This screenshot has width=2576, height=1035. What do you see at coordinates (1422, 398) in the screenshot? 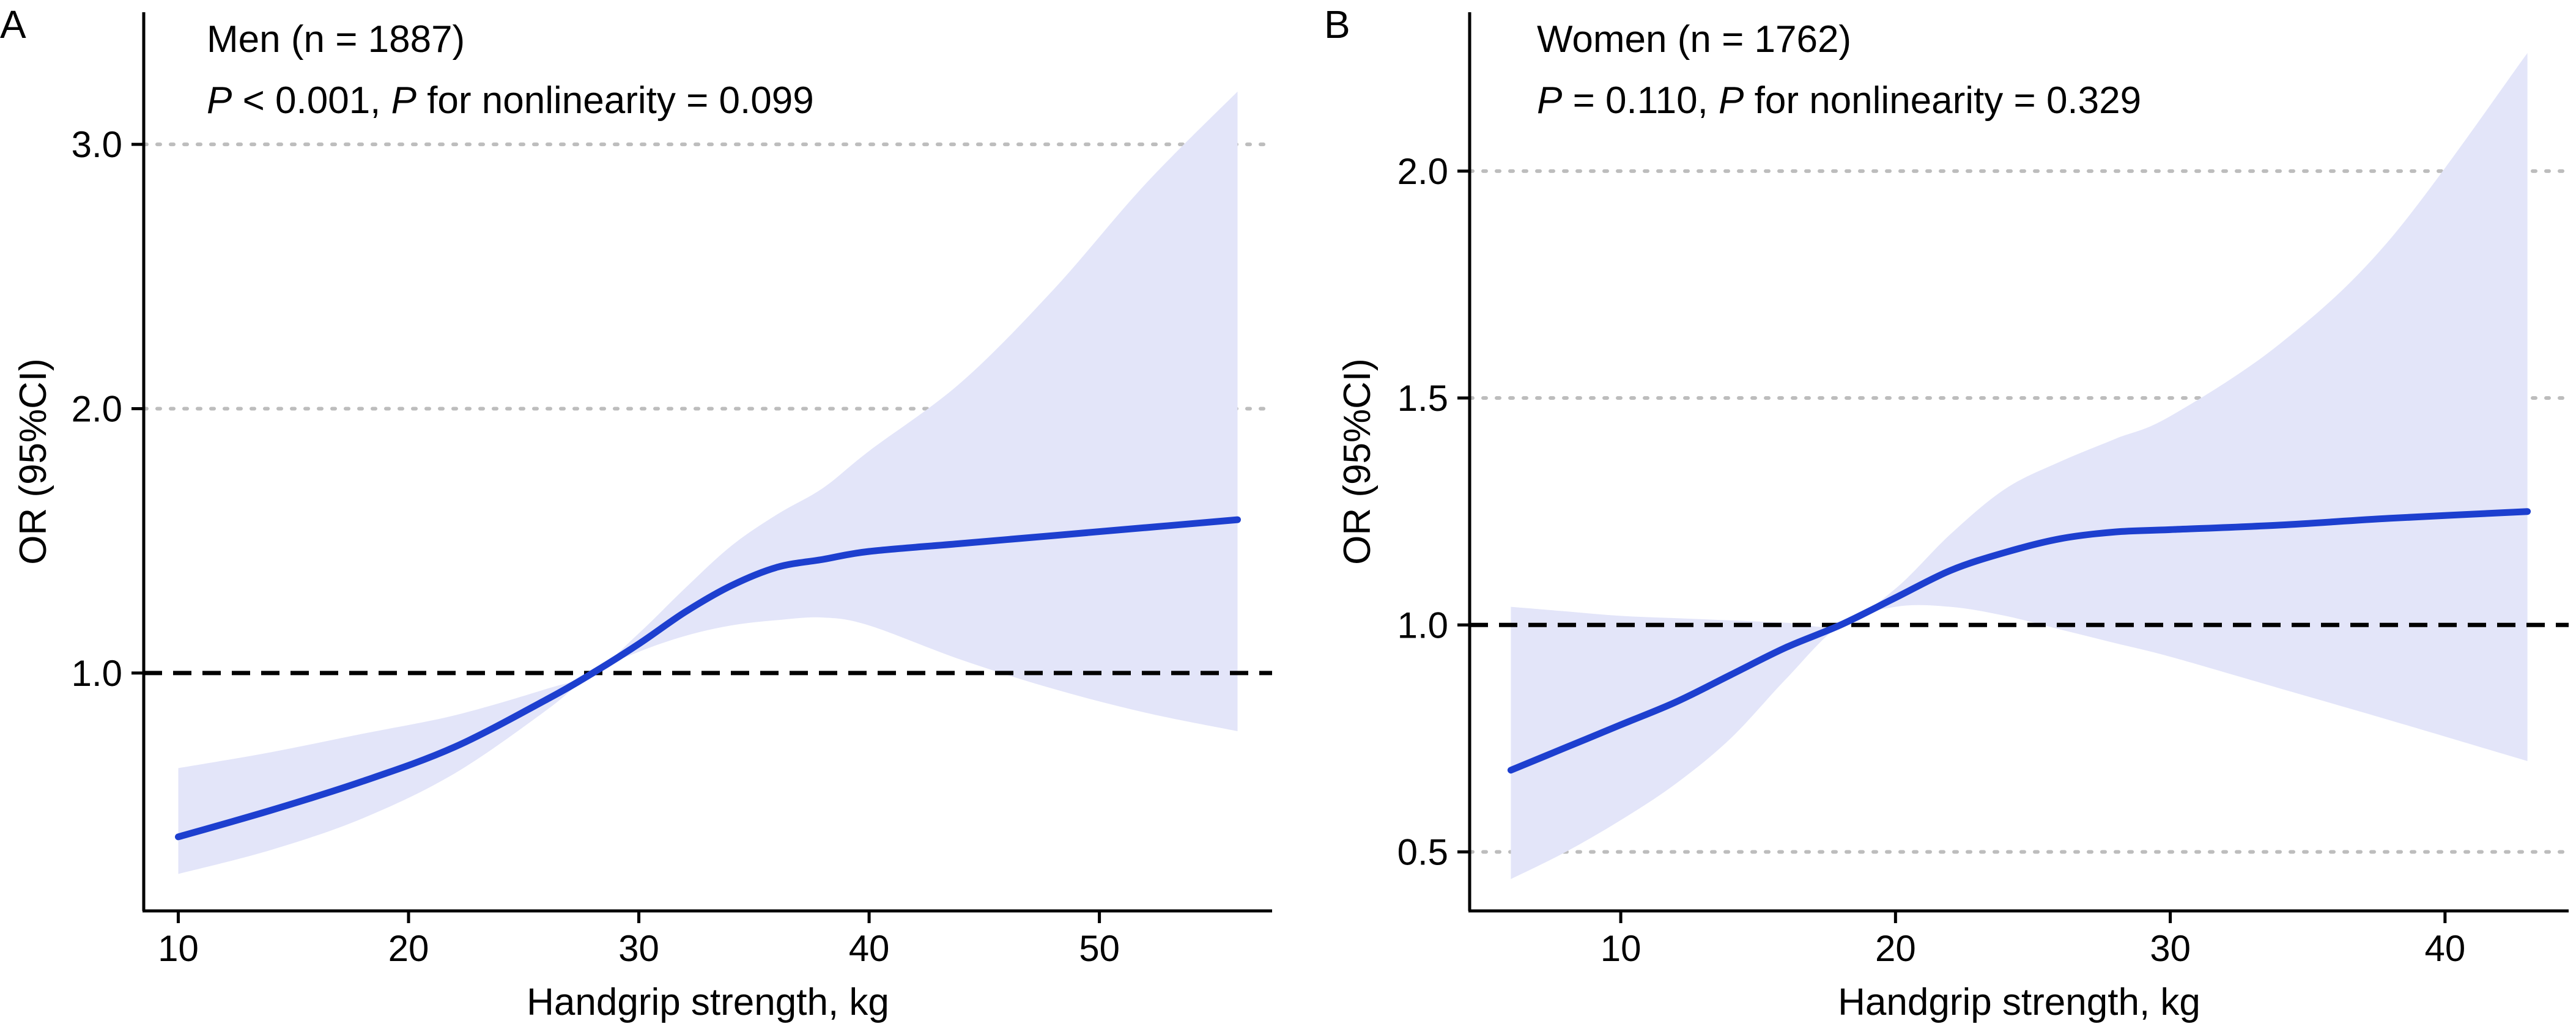
I see `panel-b-y-tick-label-2: 1.5` at bounding box center [1422, 398].